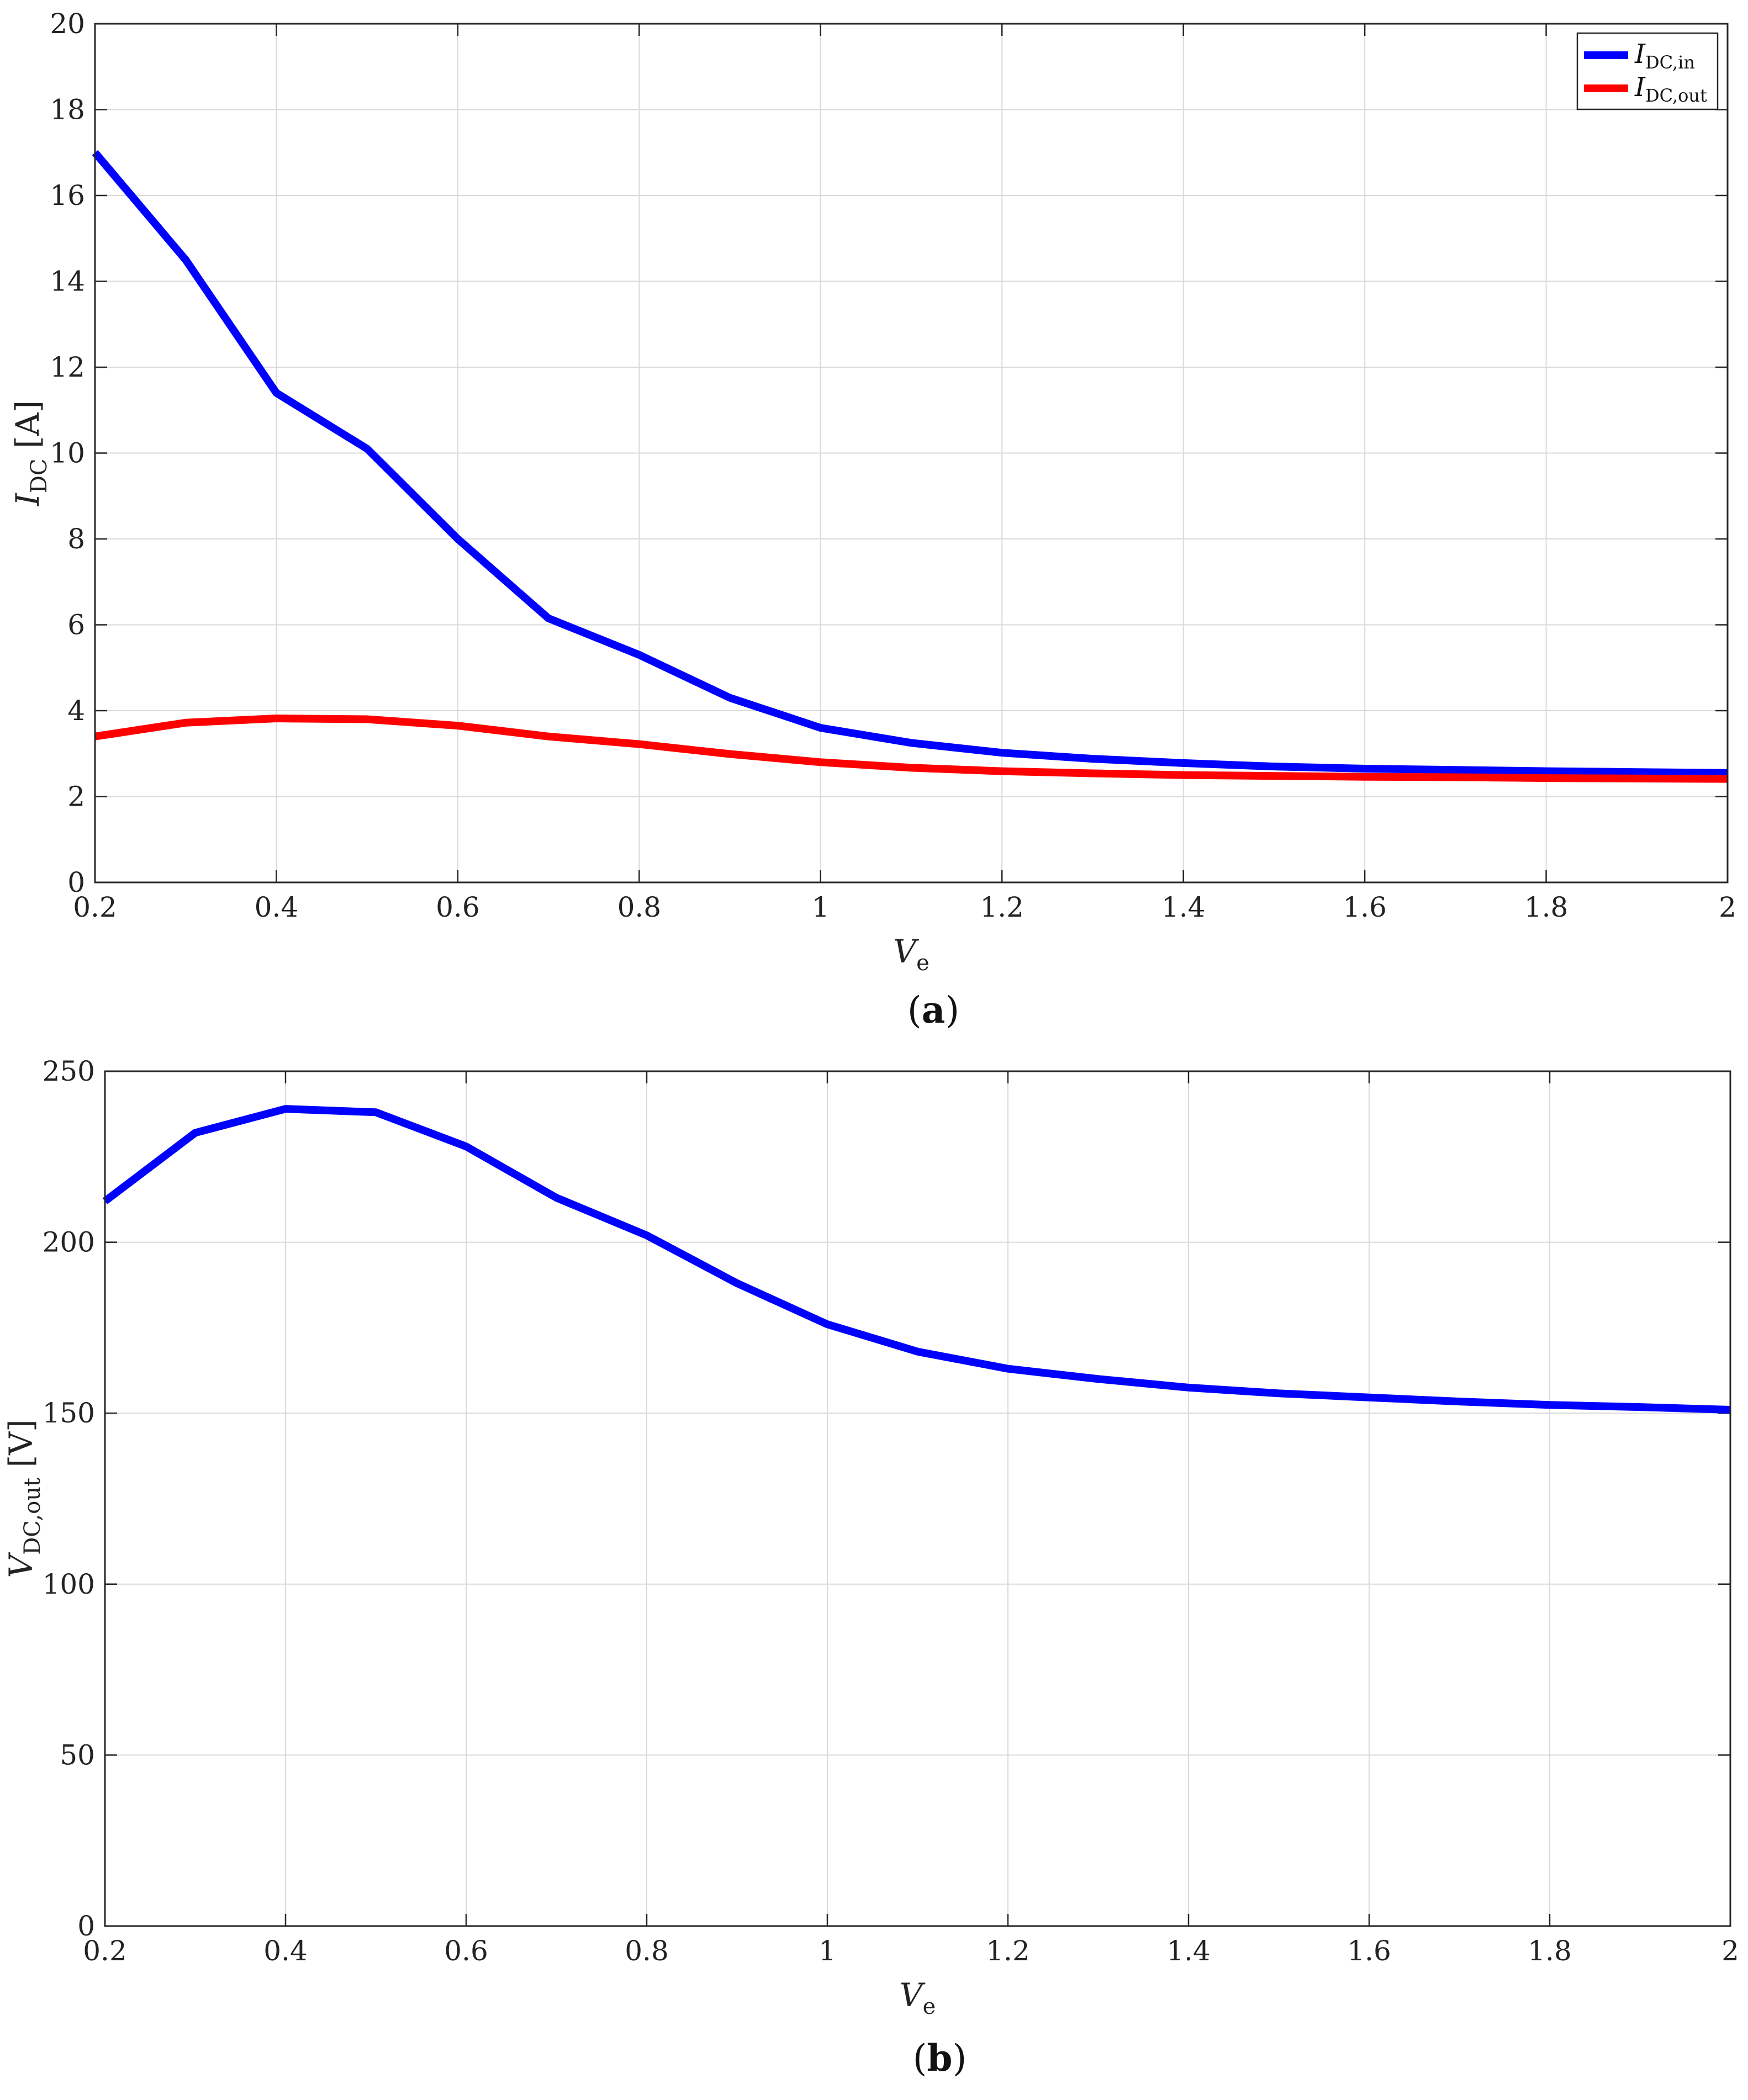  What do you see at coordinates (67, 195) in the screenshot?
I see `y-tick-label: 16` at bounding box center [67, 195].